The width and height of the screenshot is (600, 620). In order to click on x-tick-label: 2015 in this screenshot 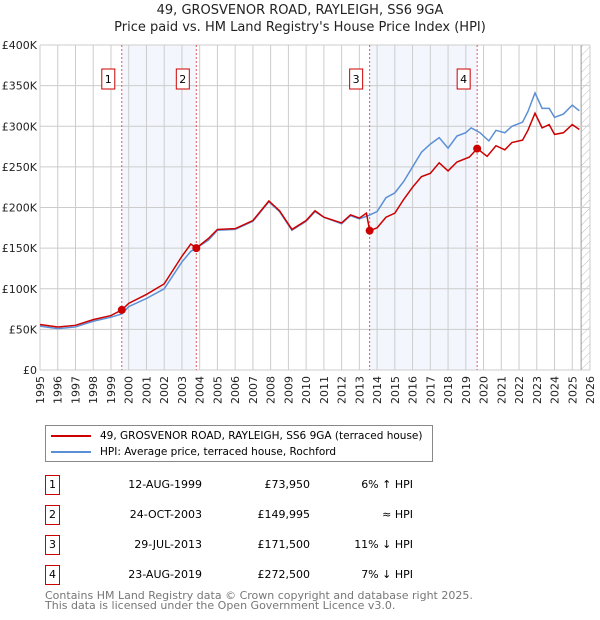, I will do `click(395, 390)`.